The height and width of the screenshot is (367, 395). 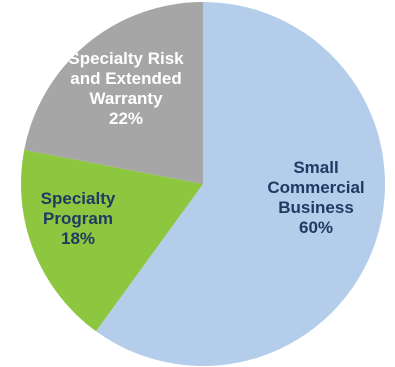 I want to click on slice-label-line: Specialty Risk, so click(x=126, y=58).